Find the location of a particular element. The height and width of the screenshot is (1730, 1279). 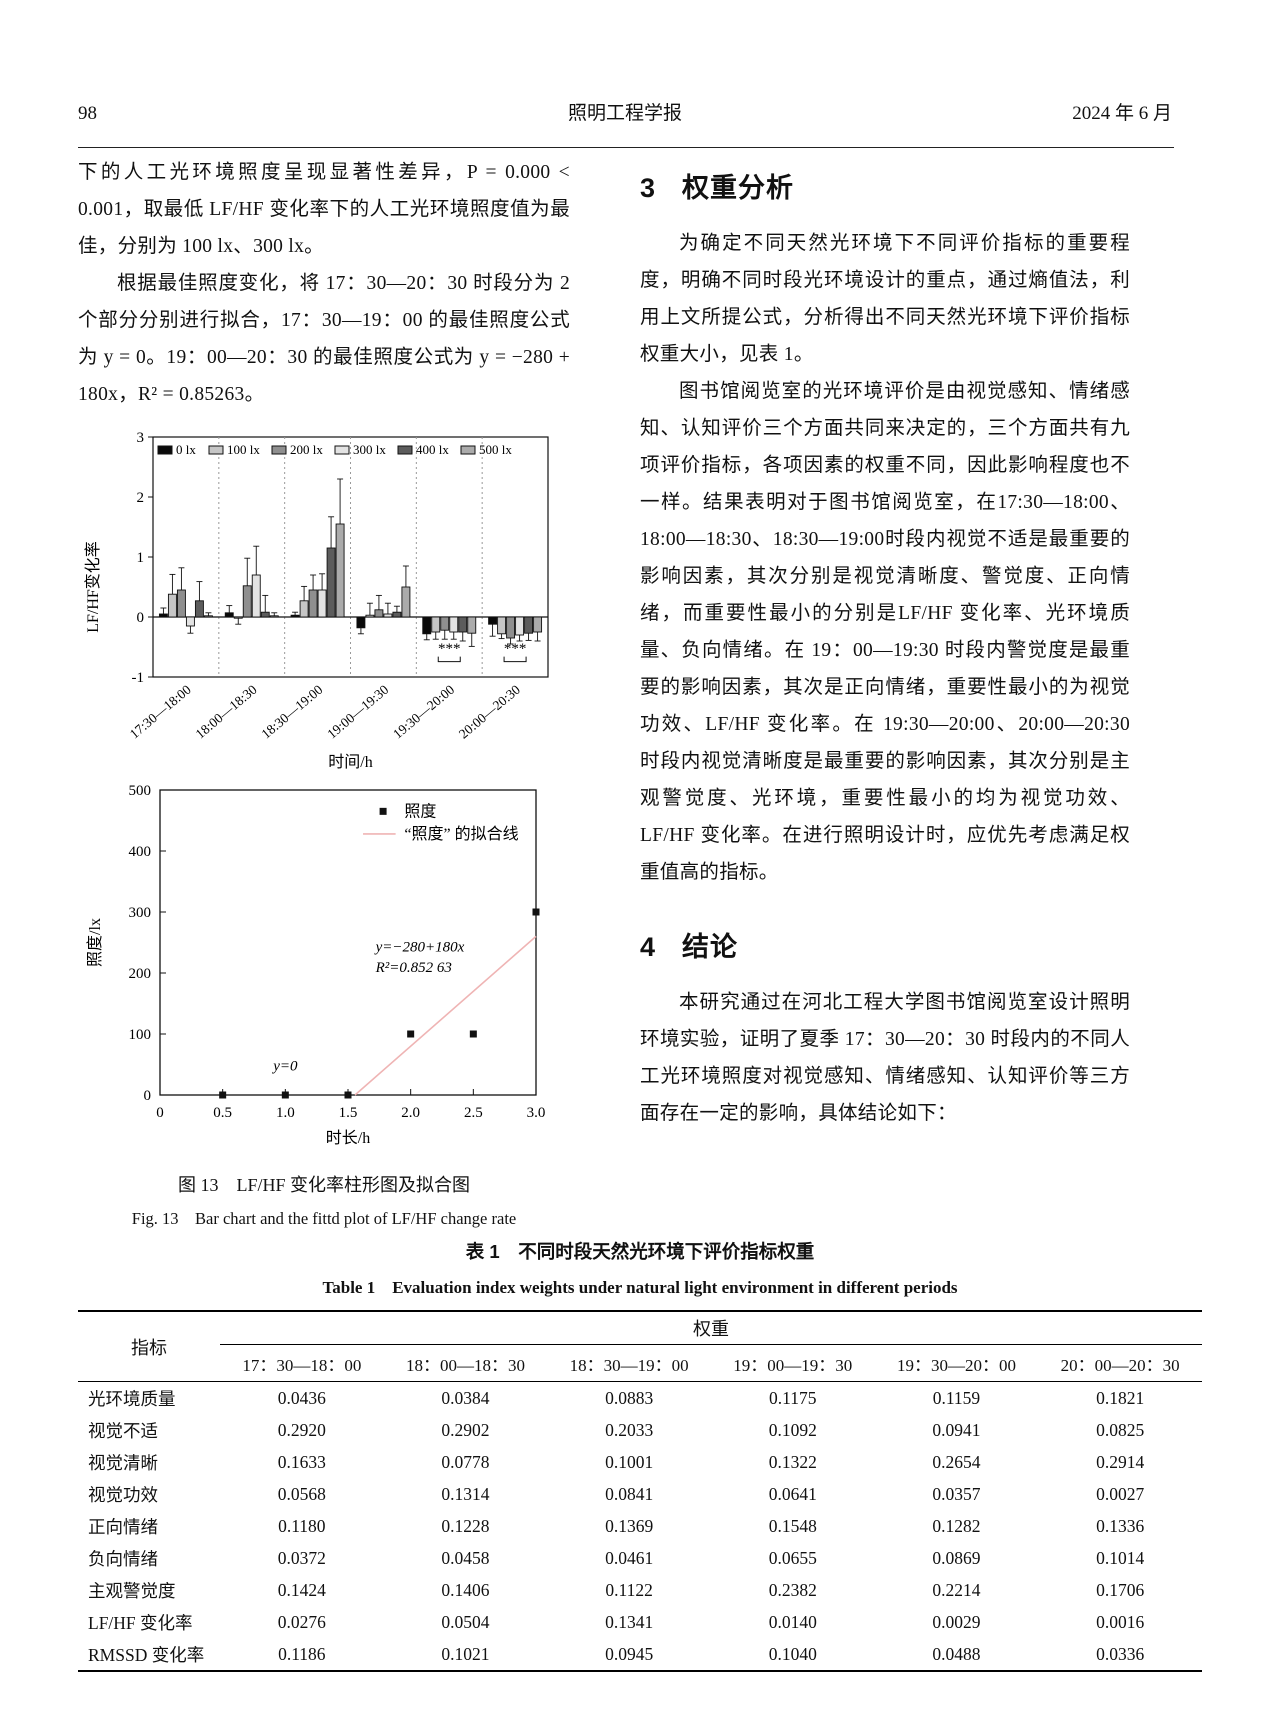

x-tick-label: 17:30—18:00 is located at coordinates (160, 712).